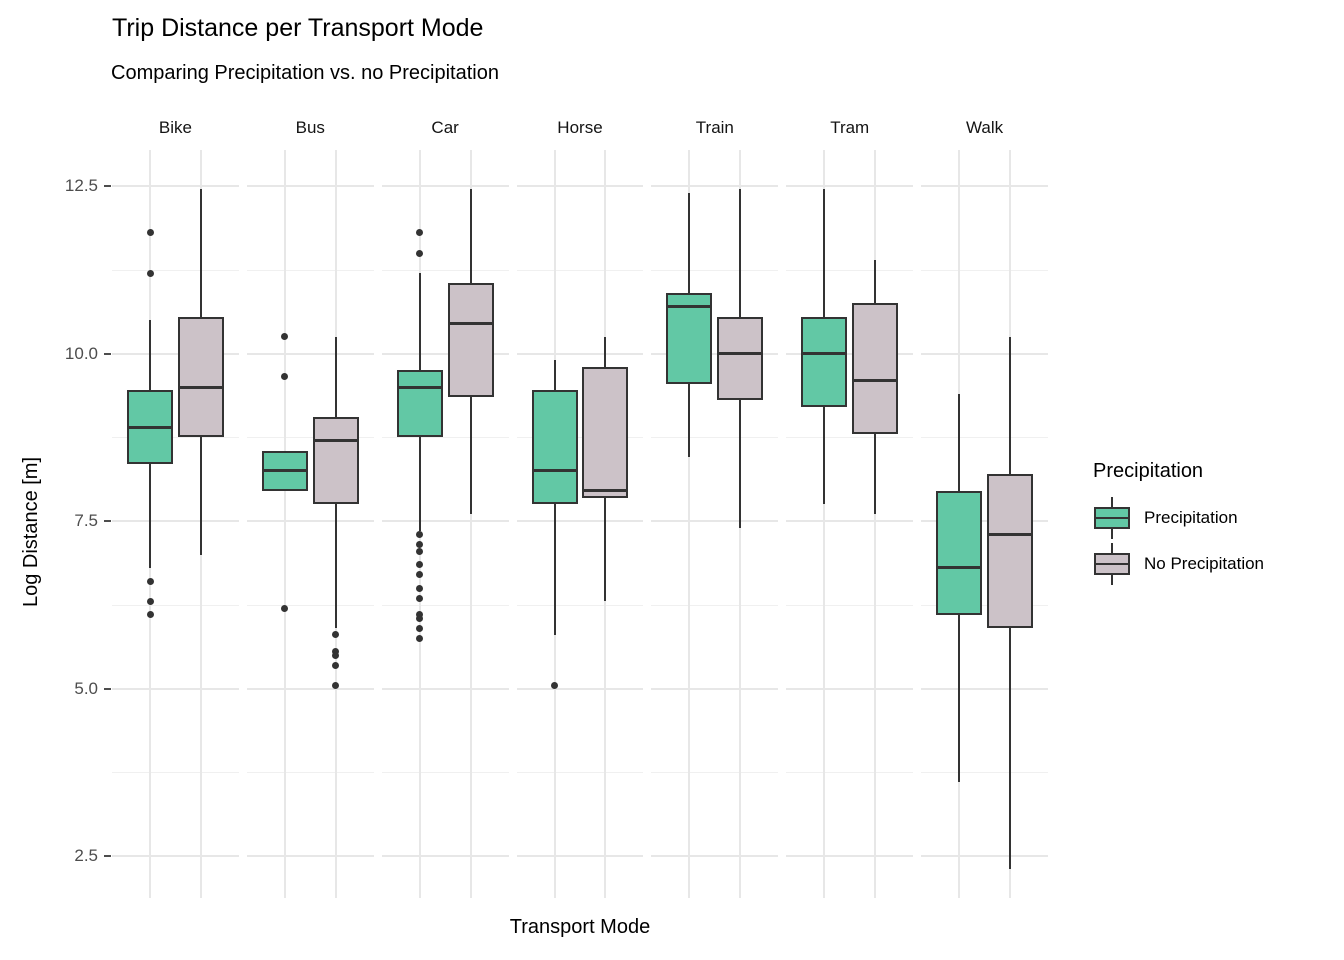  What do you see at coordinates (1112, 564) in the screenshot?
I see `boxplot-key-icon` at bounding box center [1112, 564].